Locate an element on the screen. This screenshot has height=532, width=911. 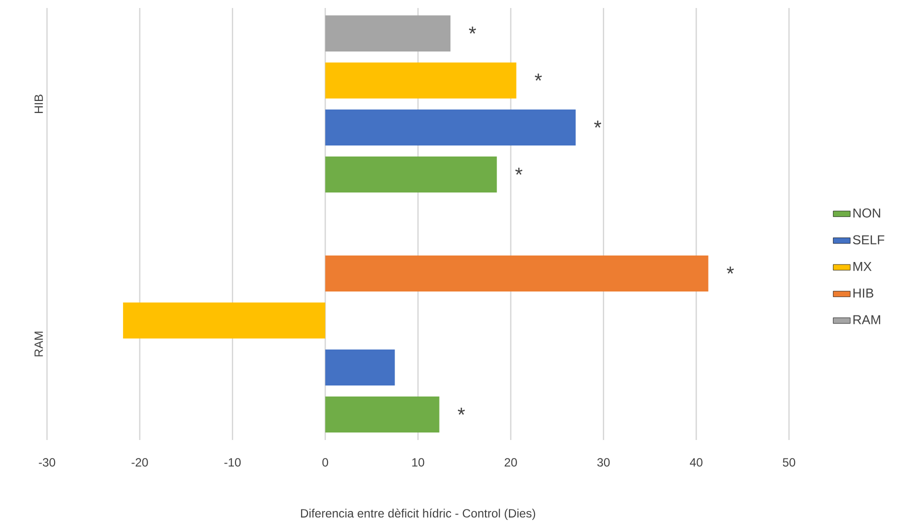
x-axis-title: Diferencia entre dèficit hídric - Control (Dies) is located at coordinates (418, 514).